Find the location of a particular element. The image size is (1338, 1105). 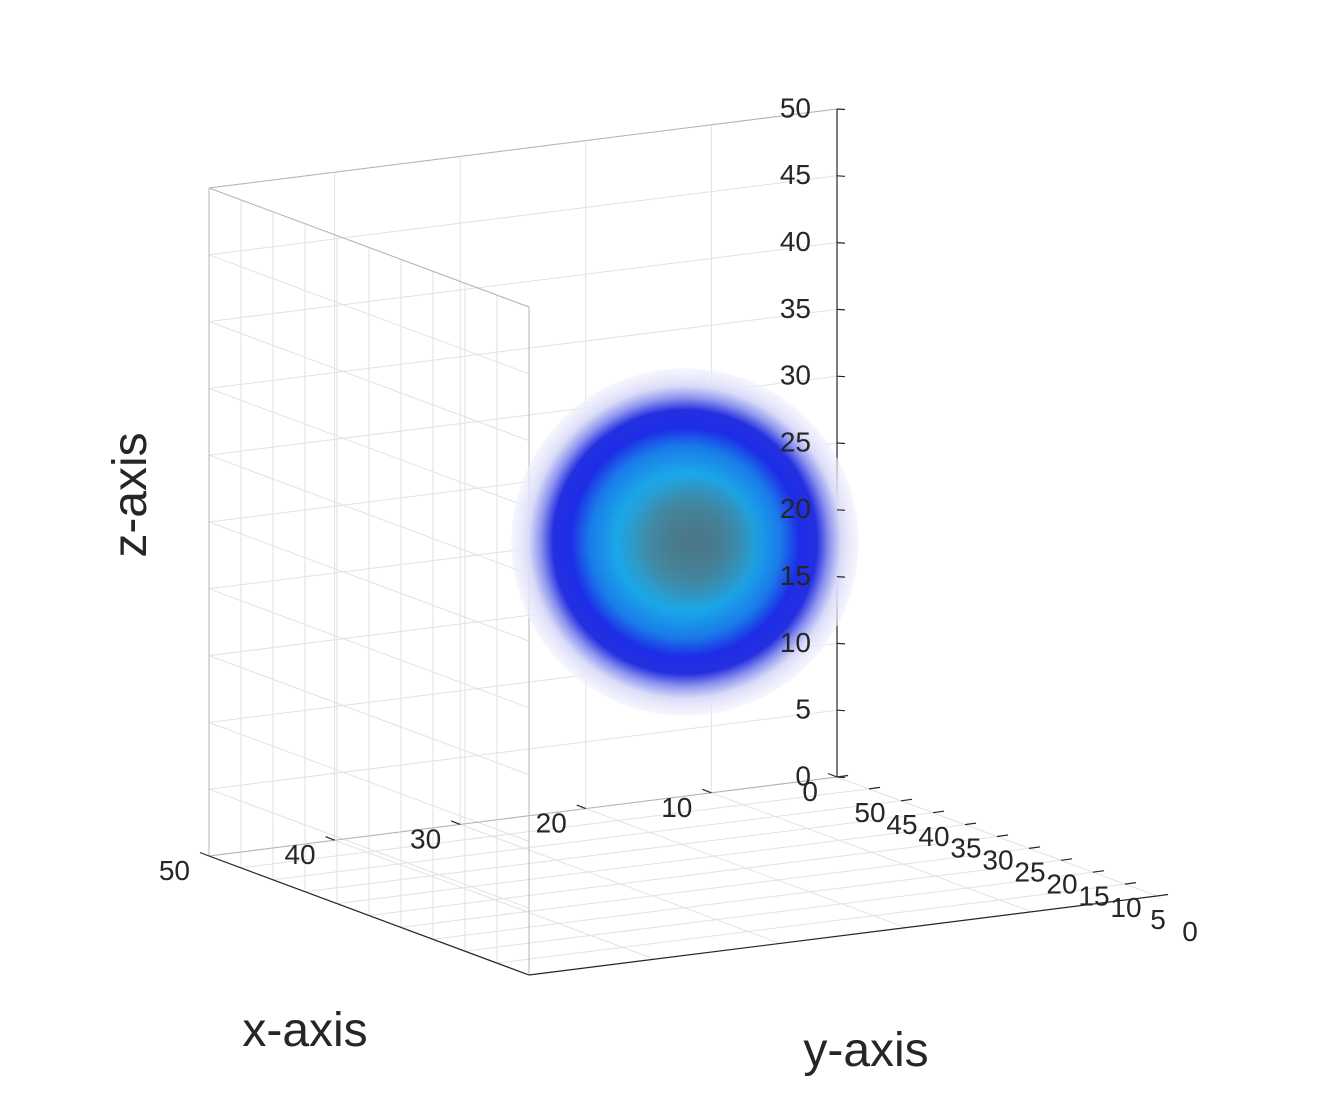

z-tick-label: 0 is located at coordinates (803, 775).